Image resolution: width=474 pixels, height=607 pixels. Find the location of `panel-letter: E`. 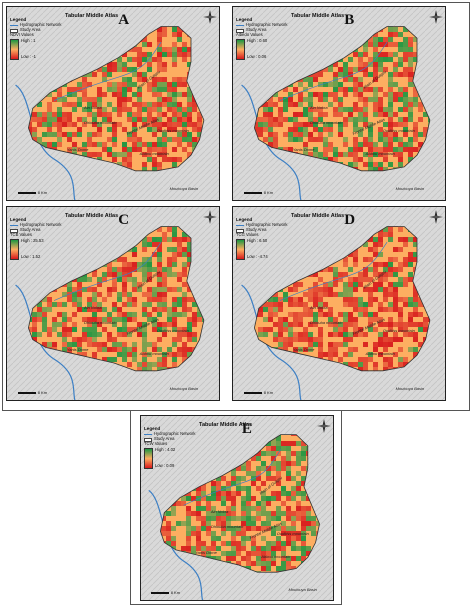

panel-letter: E is located at coordinates (246, 429).